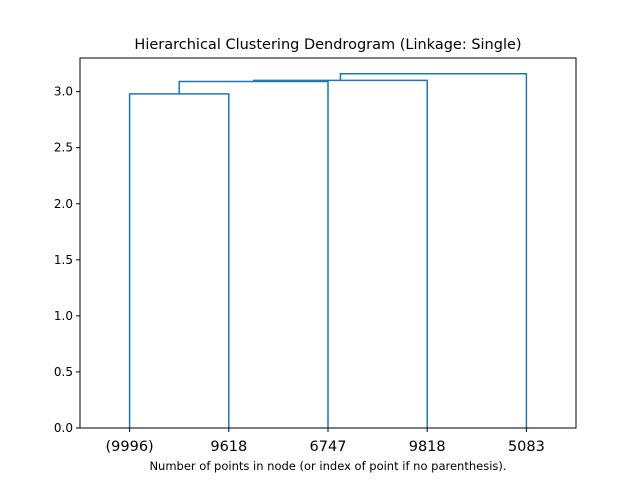 The height and width of the screenshot is (480, 640). What do you see at coordinates (328, 447) in the screenshot?
I see `leaf-label: 6747` at bounding box center [328, 447].